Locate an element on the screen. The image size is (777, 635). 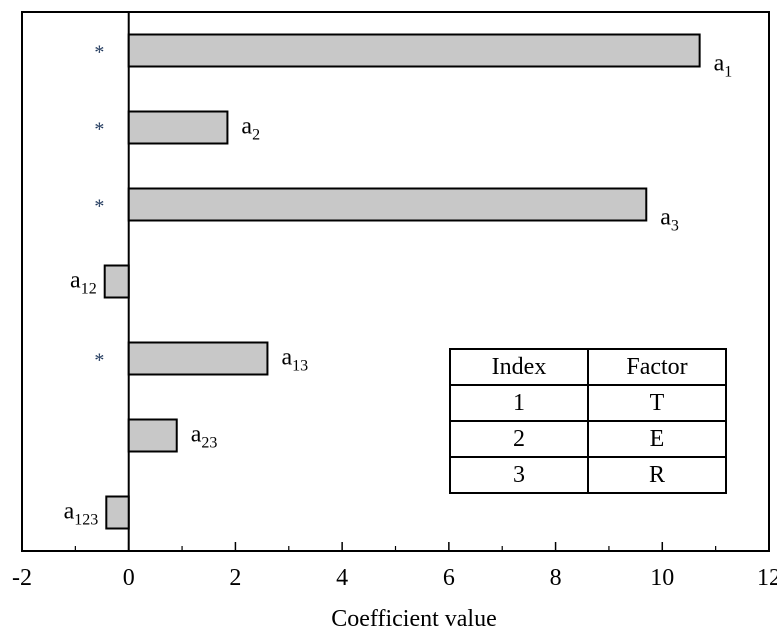
bar-label: a23 is located at coordinates (204, 437).